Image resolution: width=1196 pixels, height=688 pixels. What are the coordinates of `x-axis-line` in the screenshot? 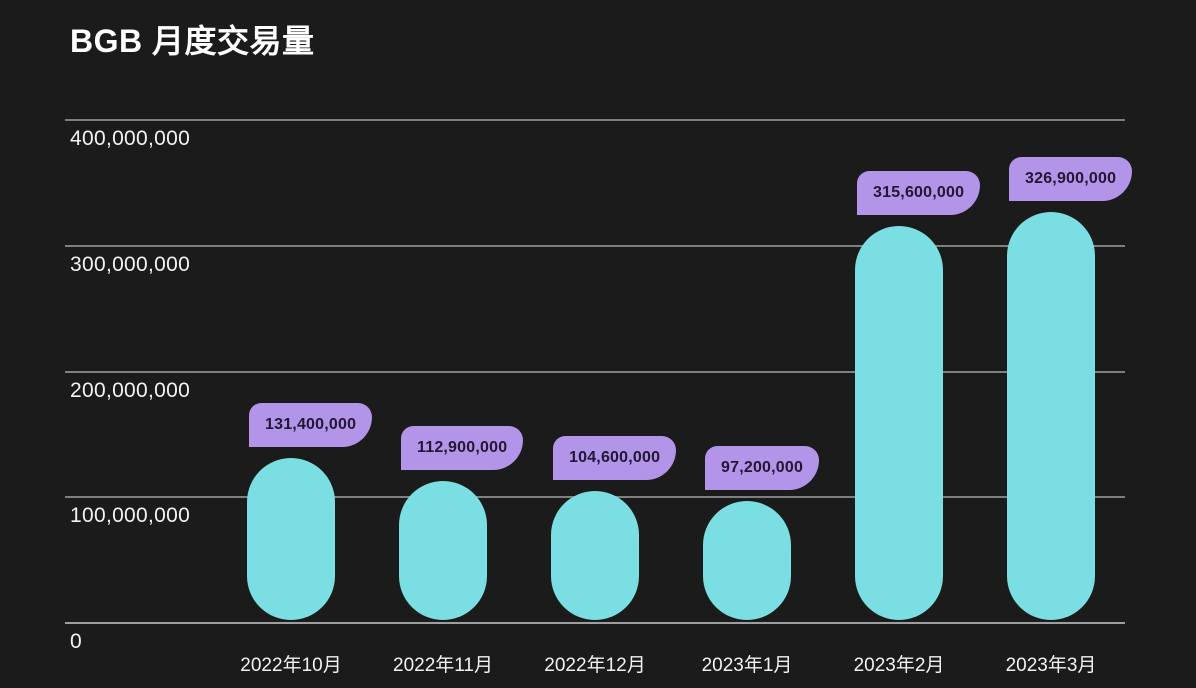 It's located at (595, 623).